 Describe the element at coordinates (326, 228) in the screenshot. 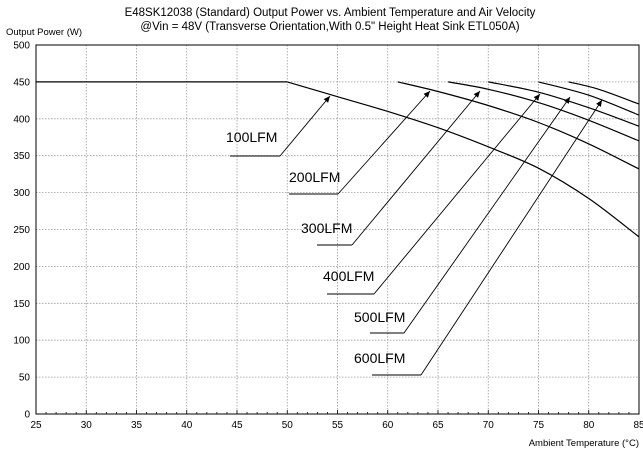

I see `series-label-2: 300LFM` at that location.